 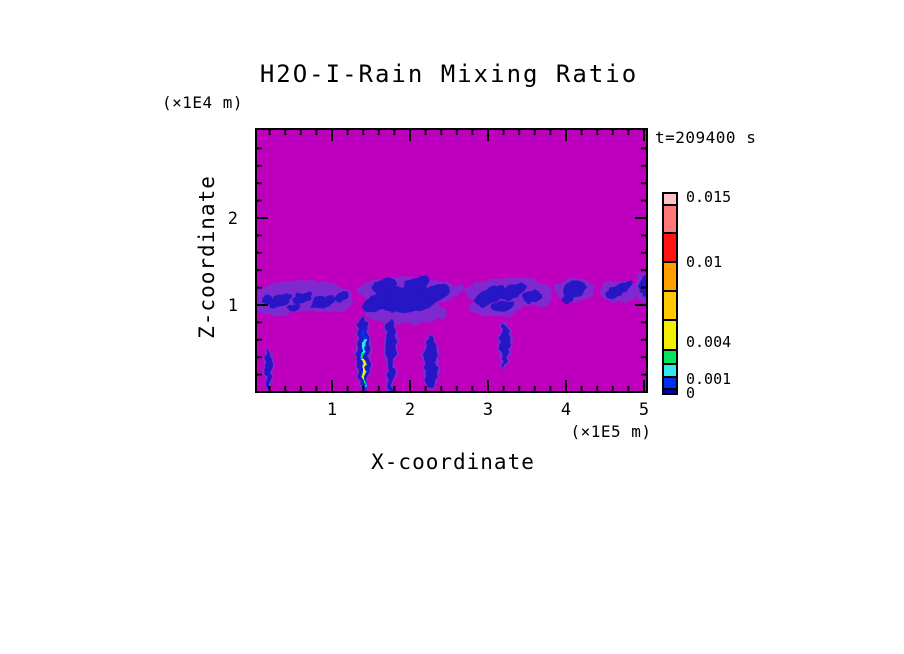 I want to click on colorbar-value-label: 0.001, so click(x=708, y=379).